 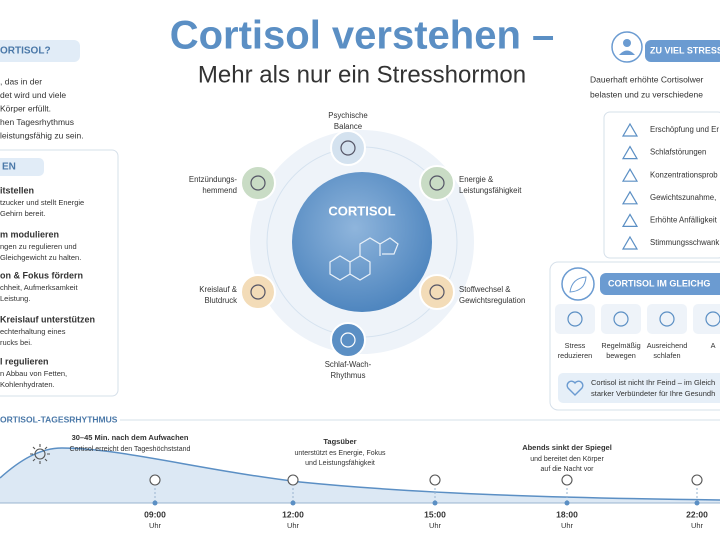 I want to click on intro-line: Körper erfüllt., so click(x=25, y=108).